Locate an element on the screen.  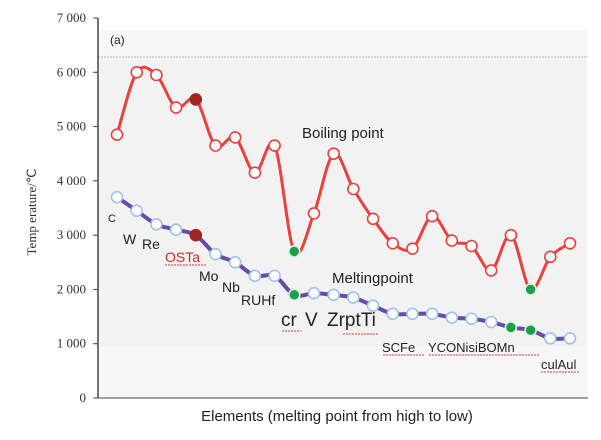
element-label: V is located at coordinates (311, 320).